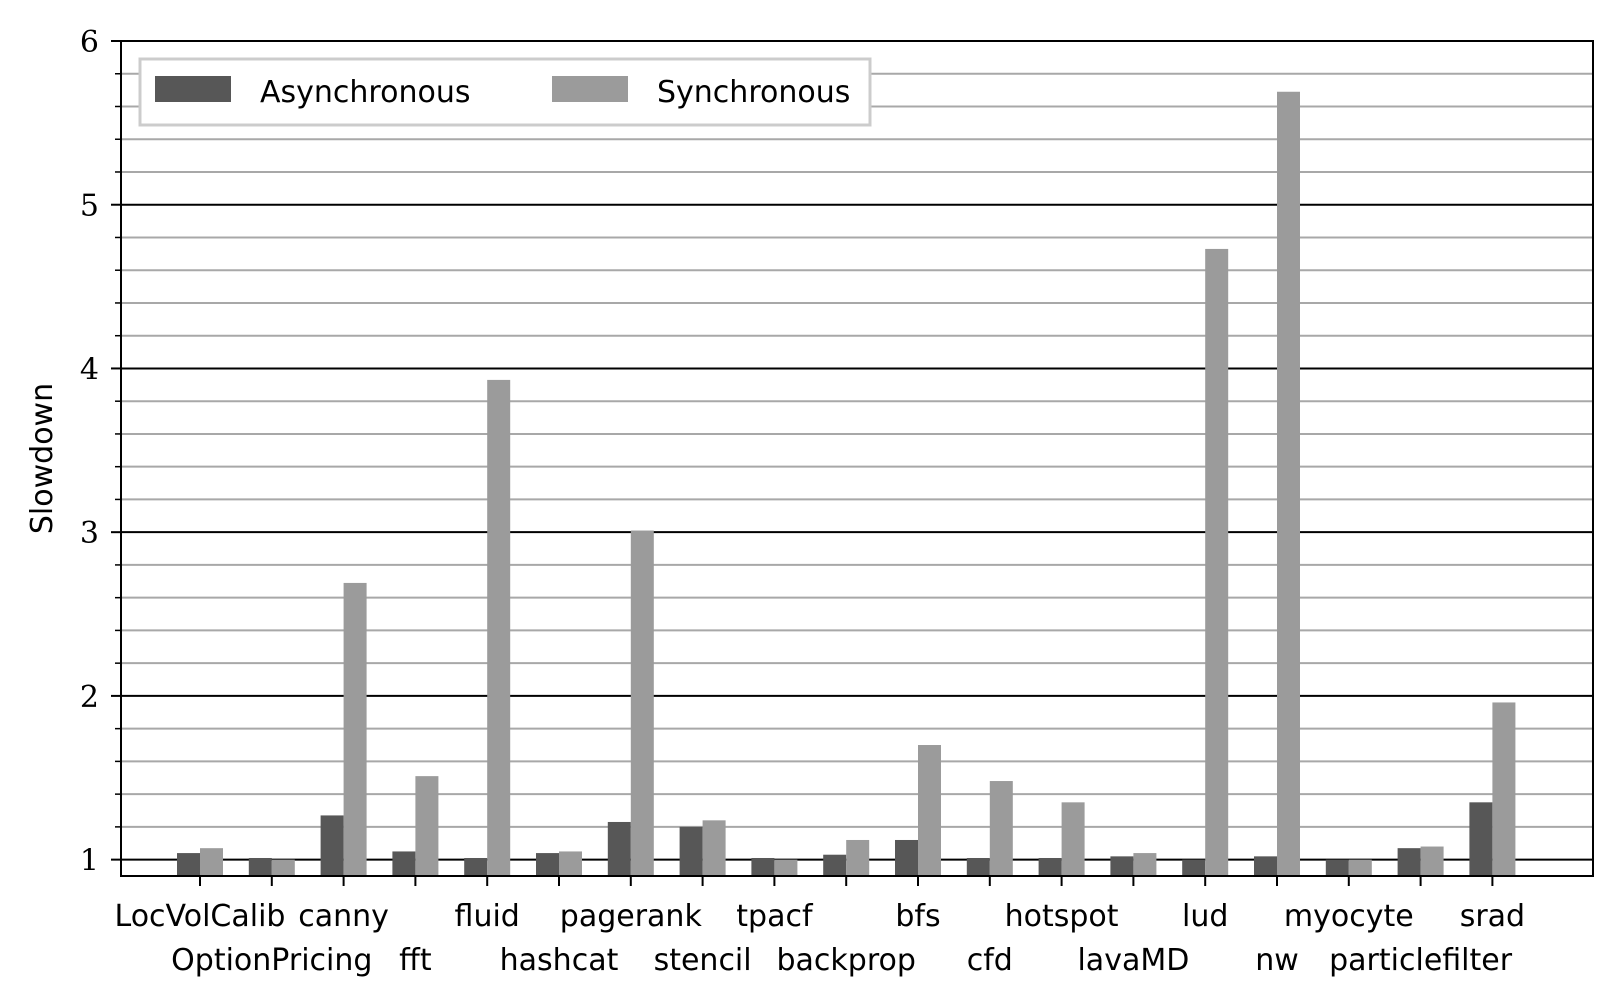  Describe the element at coordinates (89, 861) in the screenshot. I see `y-tick-label: 1` at that location.